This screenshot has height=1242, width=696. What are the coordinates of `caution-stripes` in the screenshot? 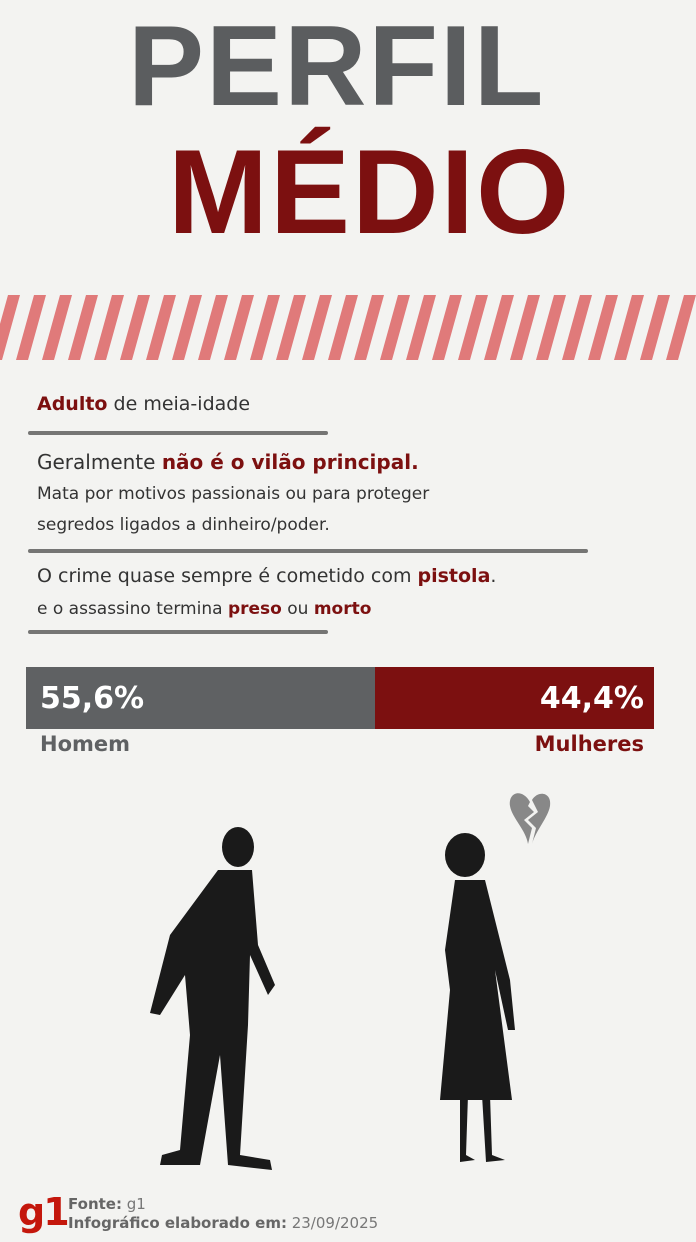 It's located at (348, 327).